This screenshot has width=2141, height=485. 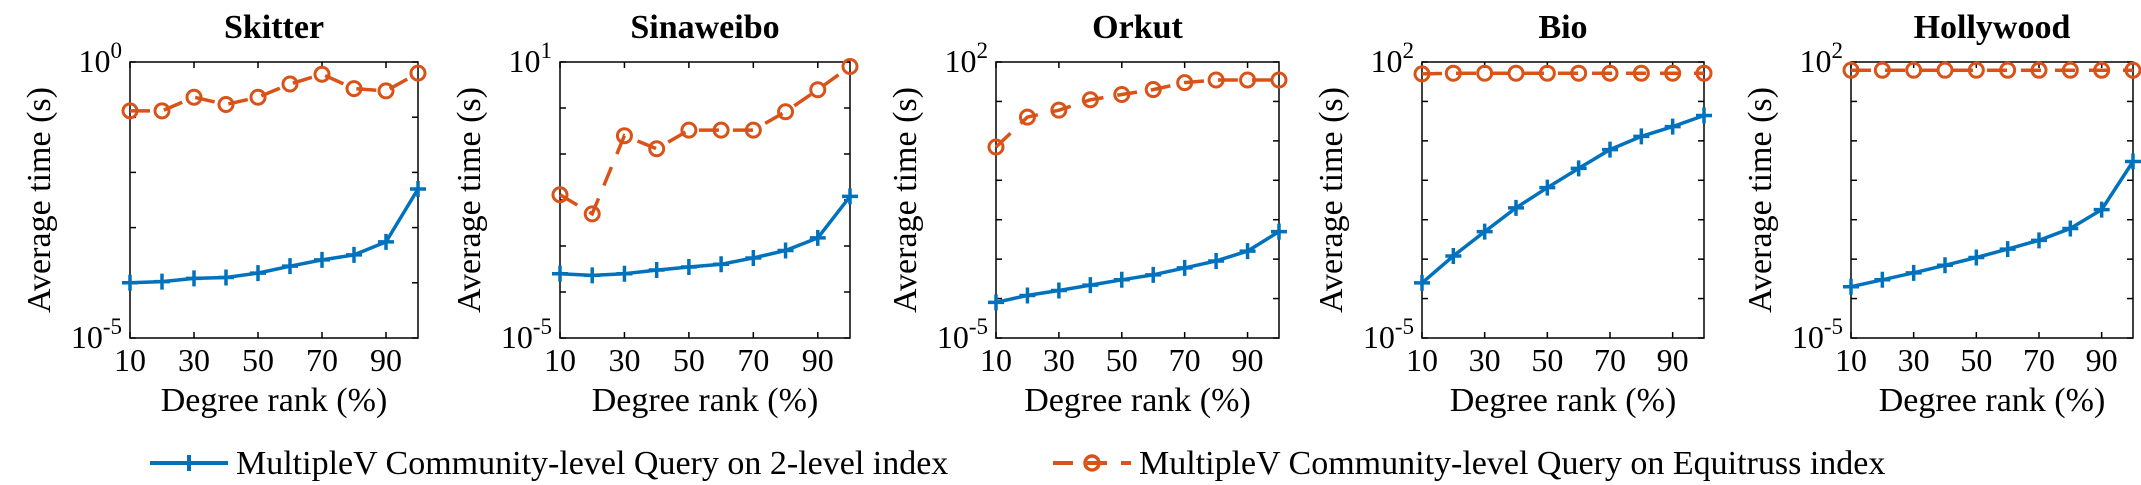 I want to click on panel-title: Skitter, so click(x=274, y=27).